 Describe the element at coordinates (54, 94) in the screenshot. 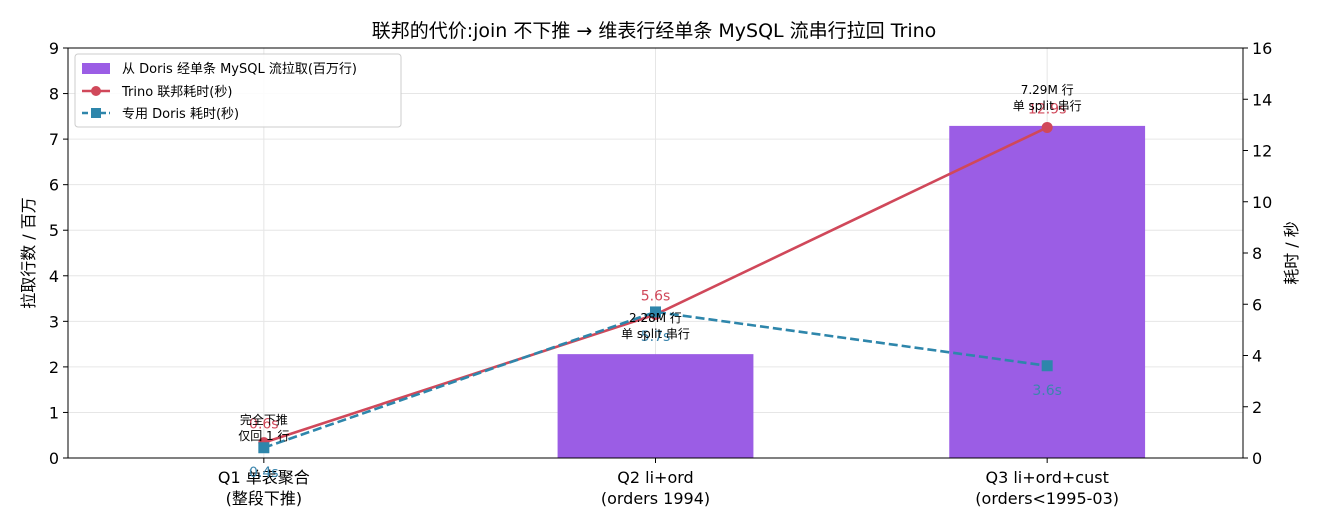

I see `y-left-tick-label: 8` at that location.